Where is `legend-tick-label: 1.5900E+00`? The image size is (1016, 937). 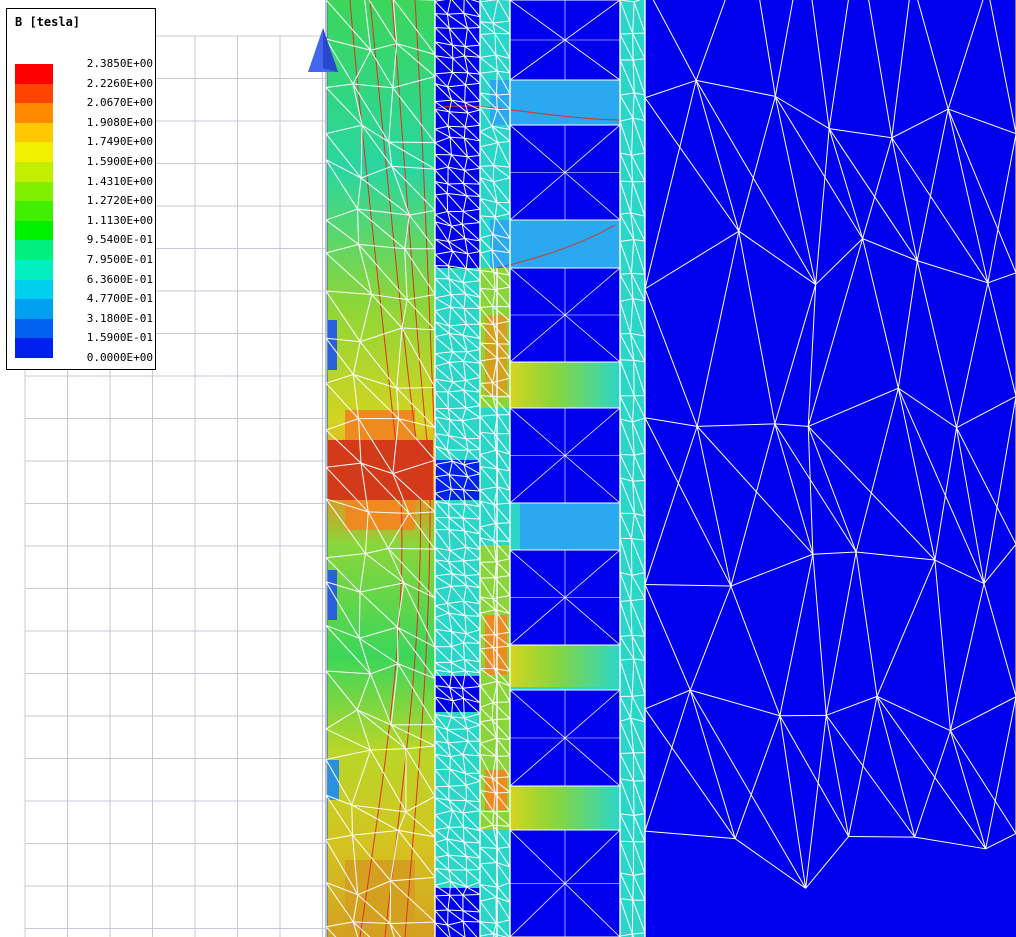 legend-tick-label: 1.5900E+00 is located at coordinates (119, 161).